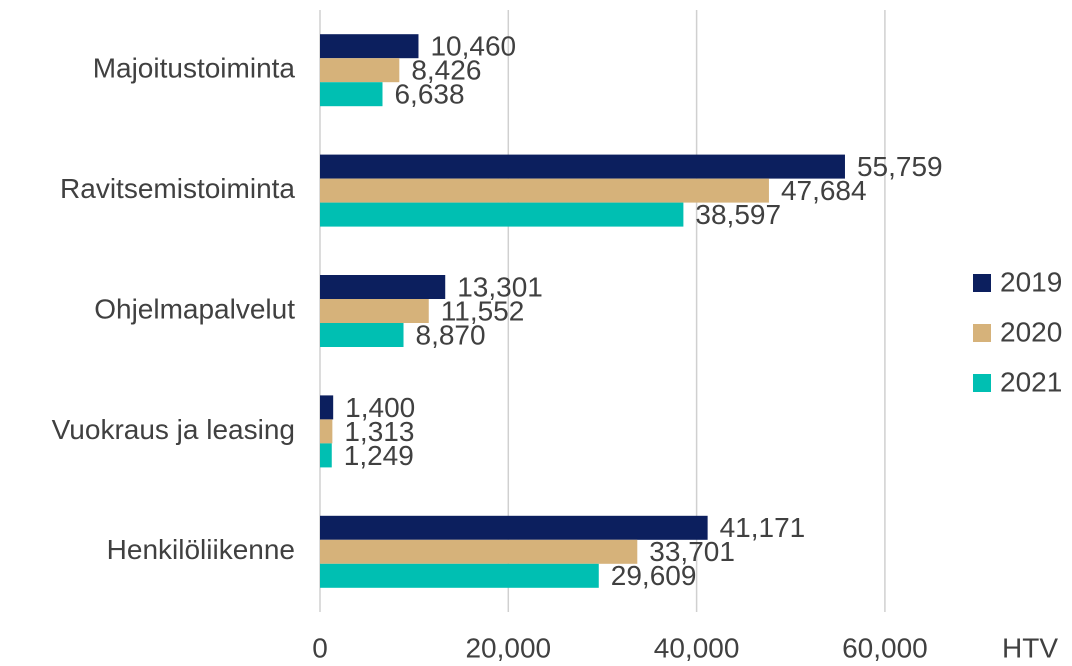 This screenshot has width=1072, height=666. I want to click on y-tick-label: Henkilöliikenne, so click(201, 549).